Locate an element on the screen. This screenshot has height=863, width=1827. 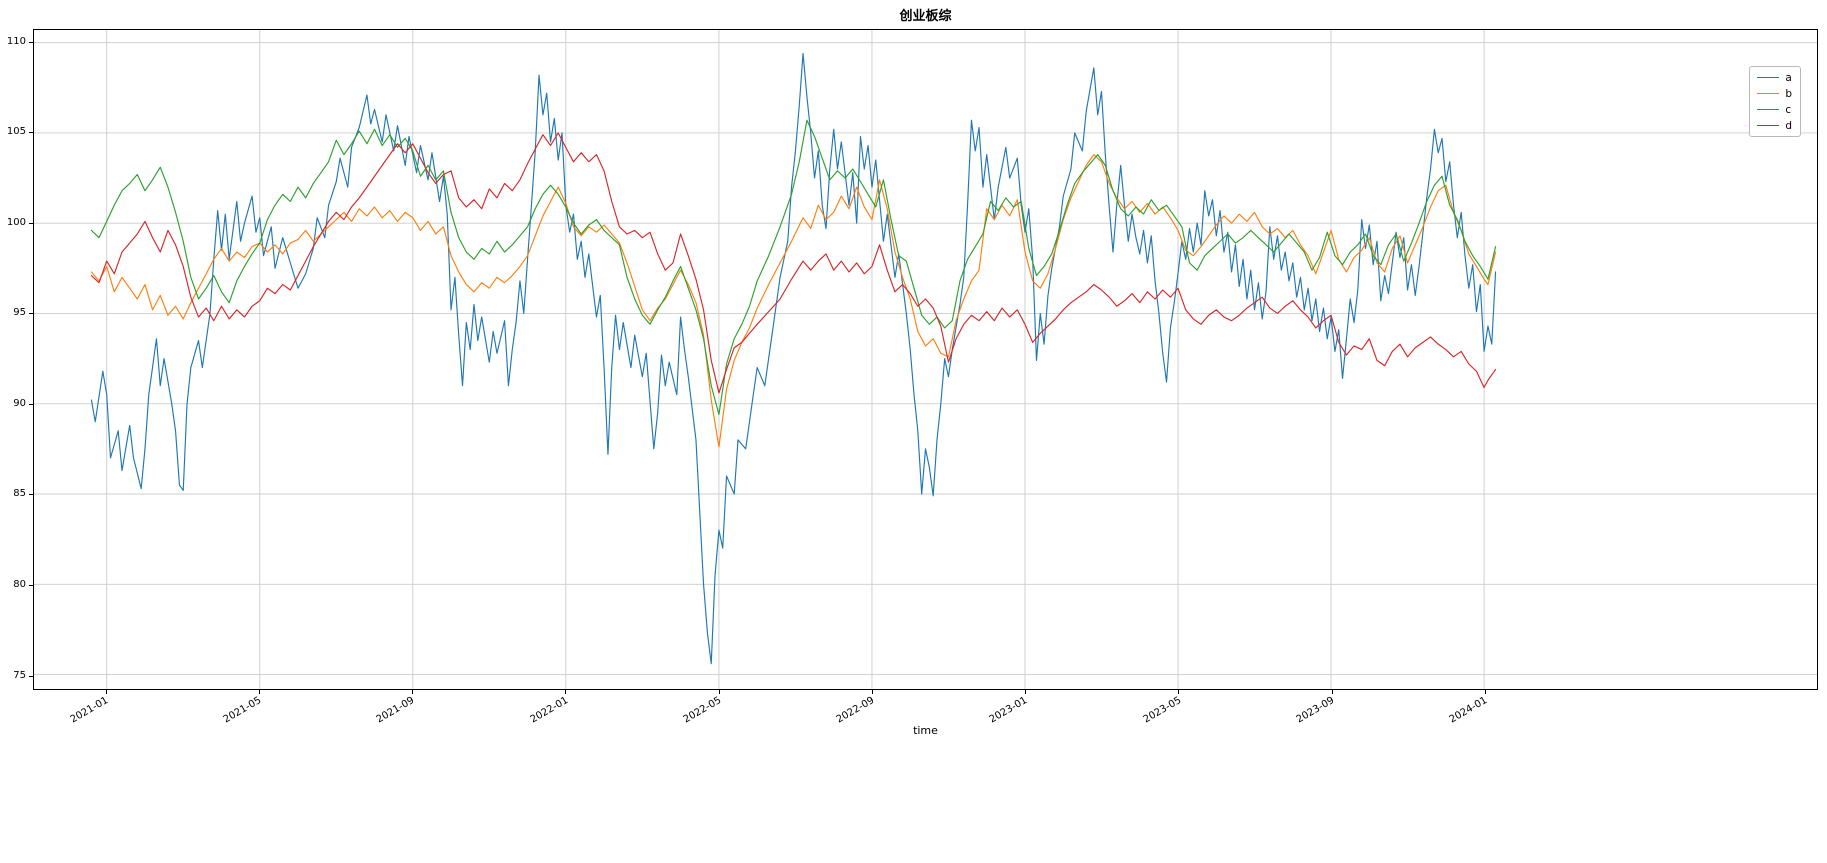
legend-item-b: b is located at coordinates (1774, 93).